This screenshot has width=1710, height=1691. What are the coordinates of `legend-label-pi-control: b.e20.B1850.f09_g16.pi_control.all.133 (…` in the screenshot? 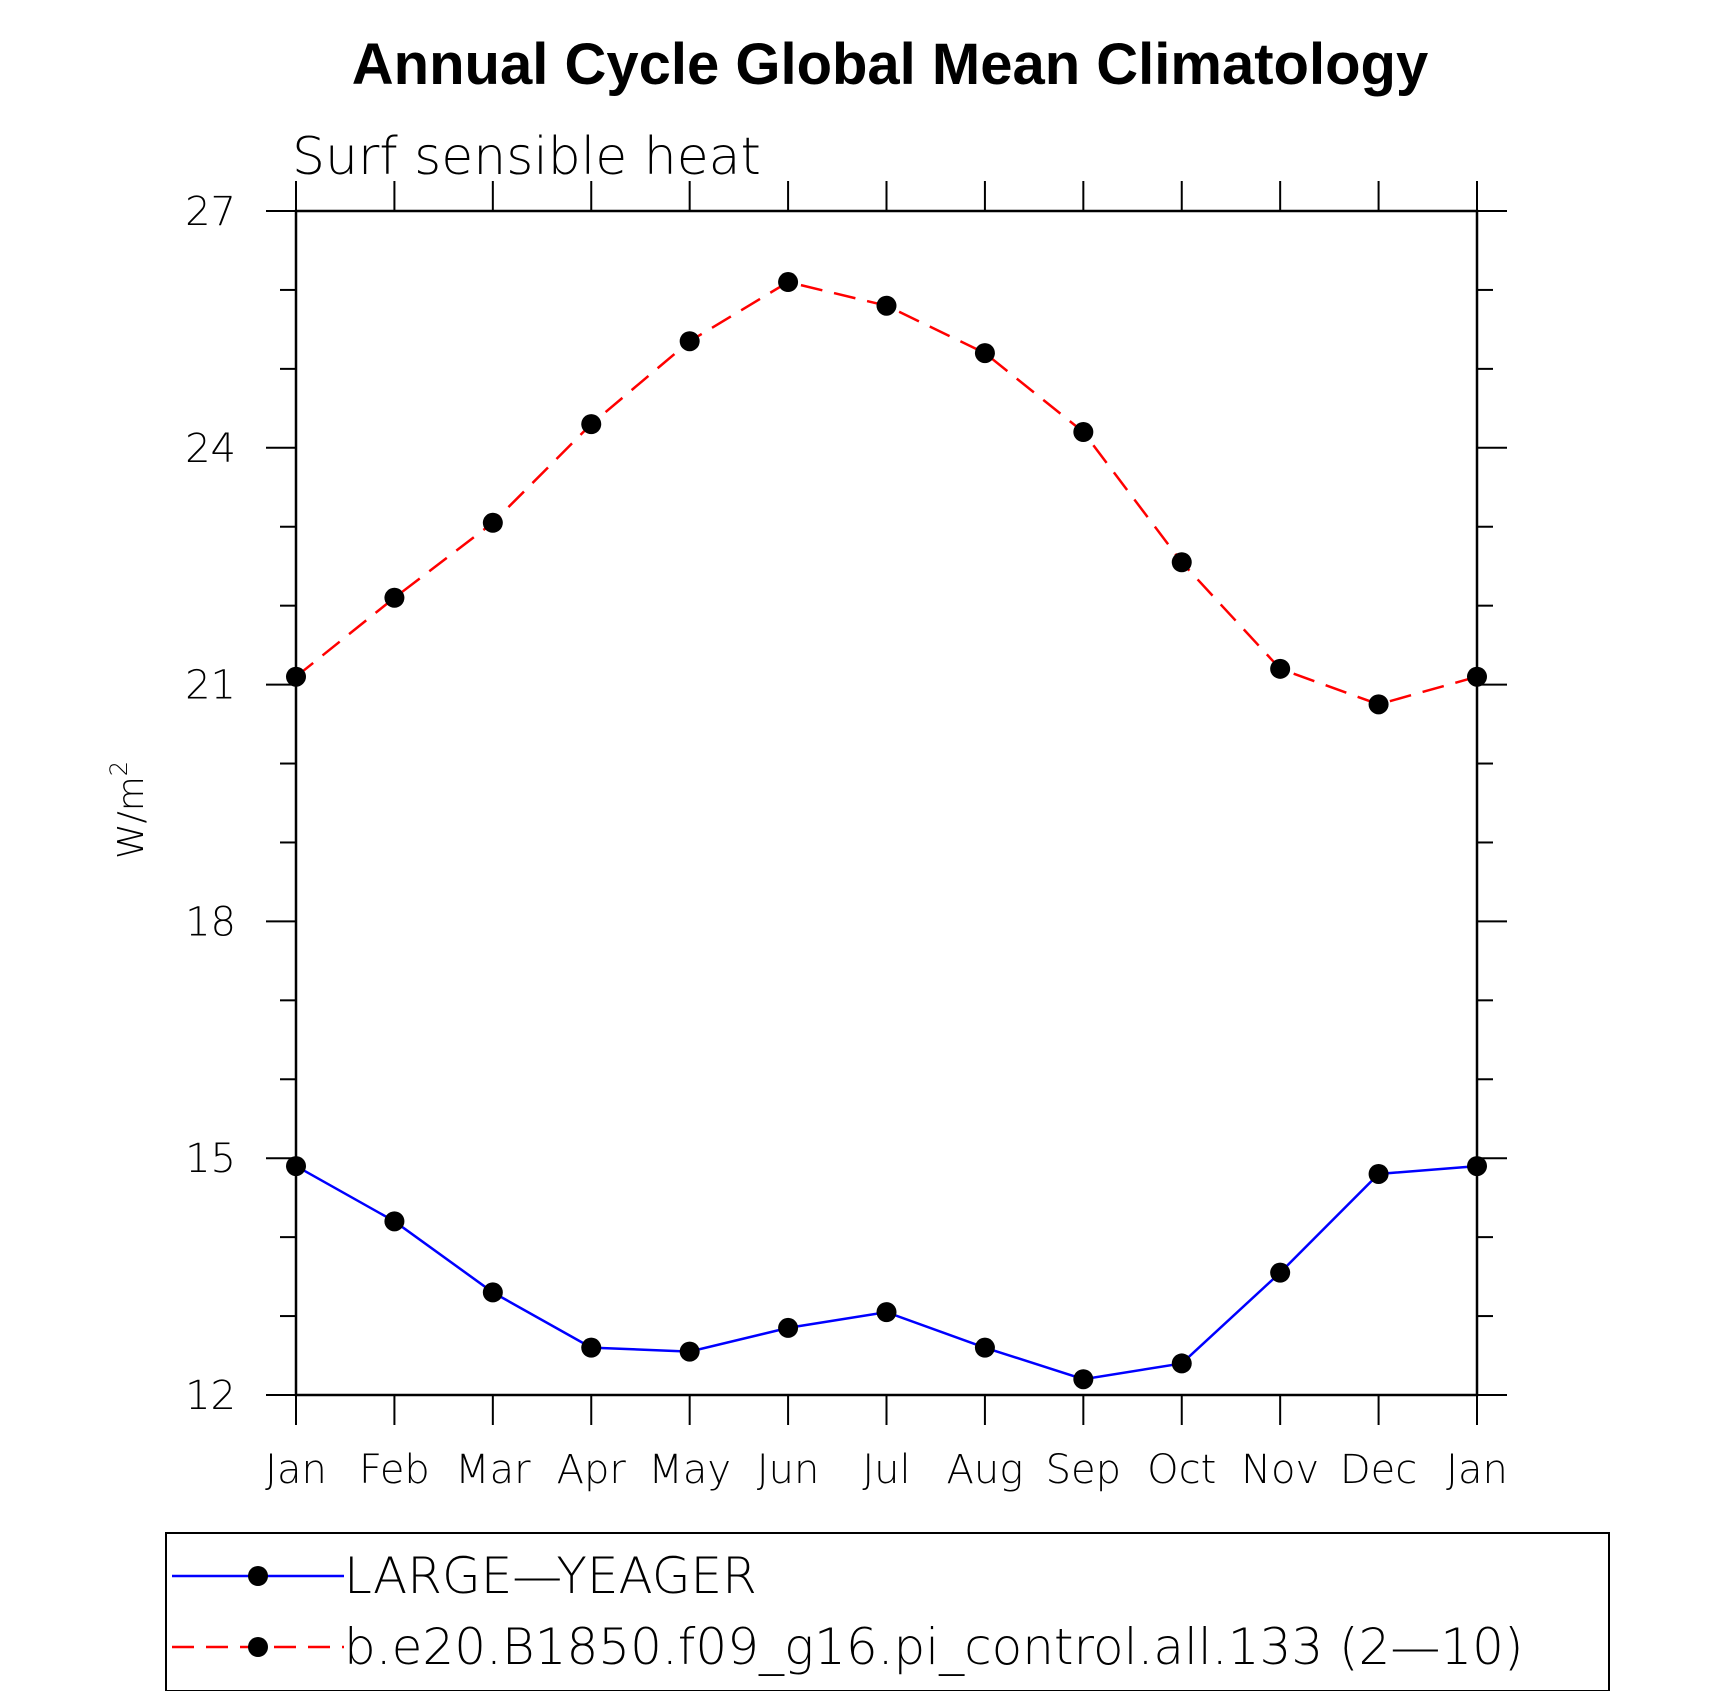 It's located at (933, 1647).